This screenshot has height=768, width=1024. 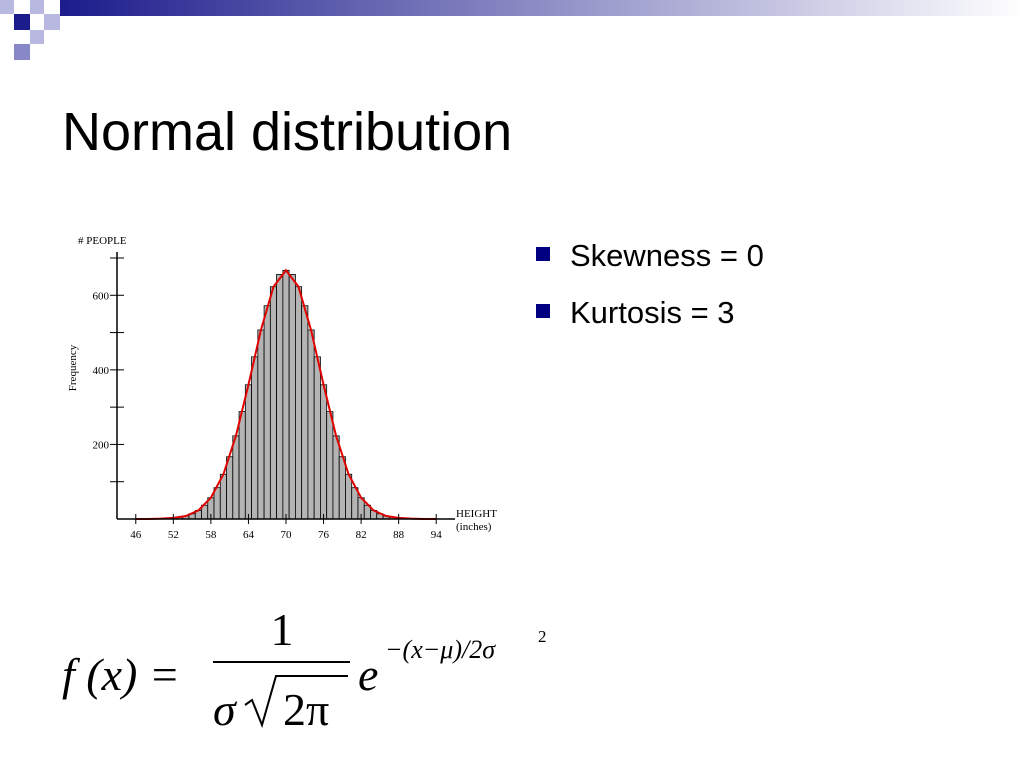 I want to click on x-tick-label: 52, so click(x=173, y=535).